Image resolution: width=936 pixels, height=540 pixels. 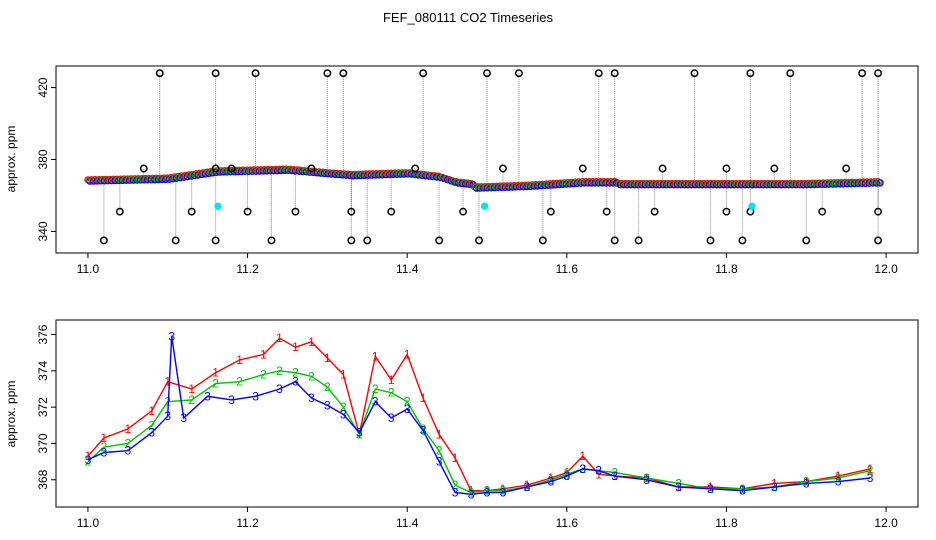 What do you see at coordinates (43, 407) in the screenshot?
I see `bottom-y-tick-label: 372` at bounding box center [43, 407].